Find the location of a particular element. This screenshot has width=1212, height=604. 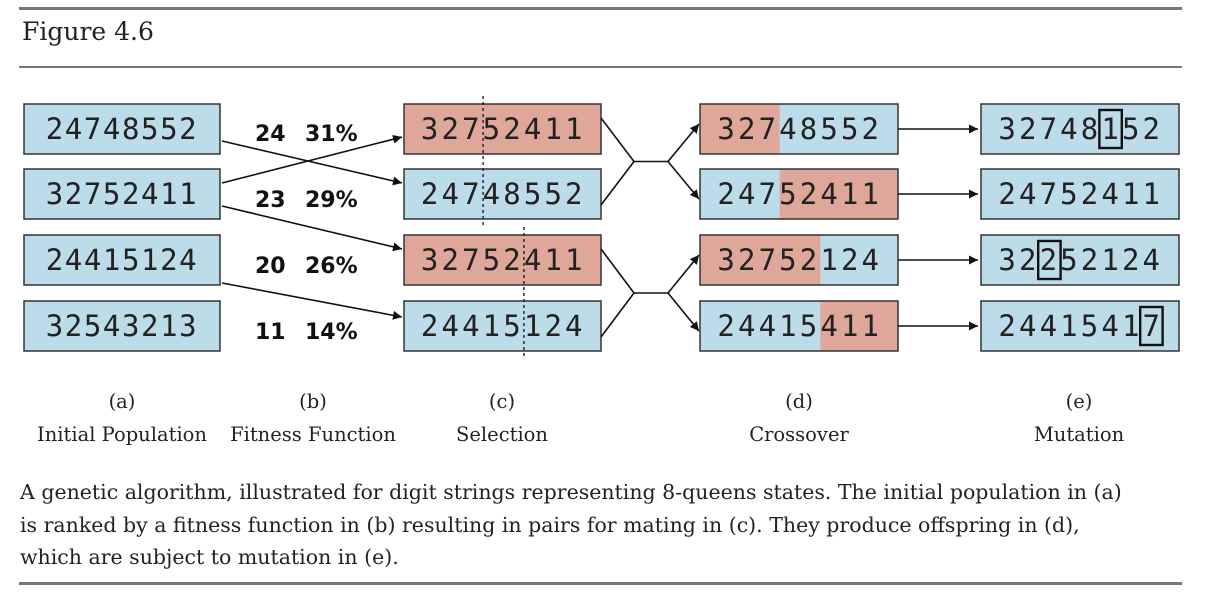

fitness-score: 20 is located at coordinates (270, 266).